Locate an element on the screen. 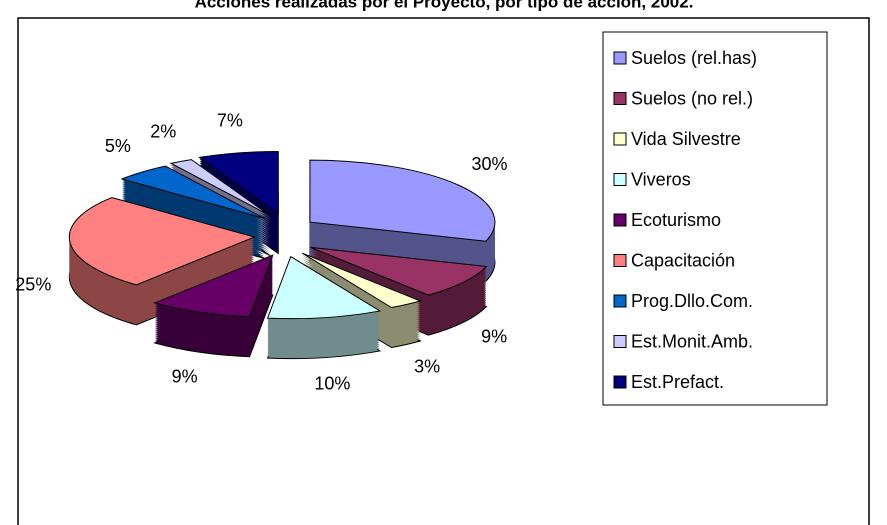 This screenshot has height=525, width=887. legend-label: Viveros is located at coordinates (661, 179).